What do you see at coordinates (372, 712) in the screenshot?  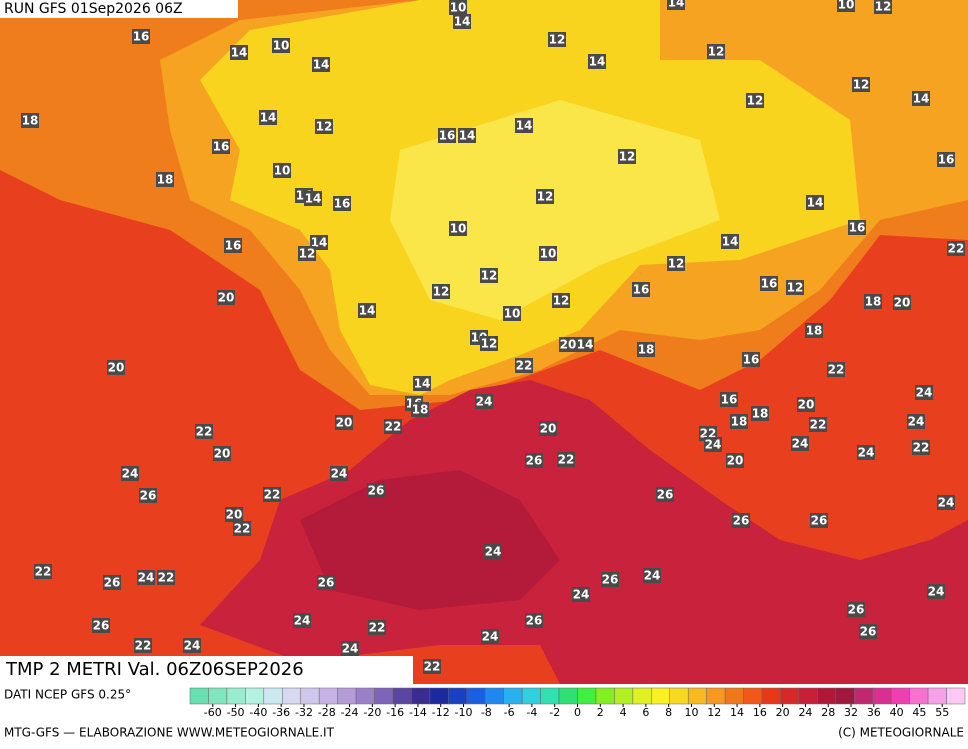 I see `tick-label: -20` at bounding box center [372, 712].